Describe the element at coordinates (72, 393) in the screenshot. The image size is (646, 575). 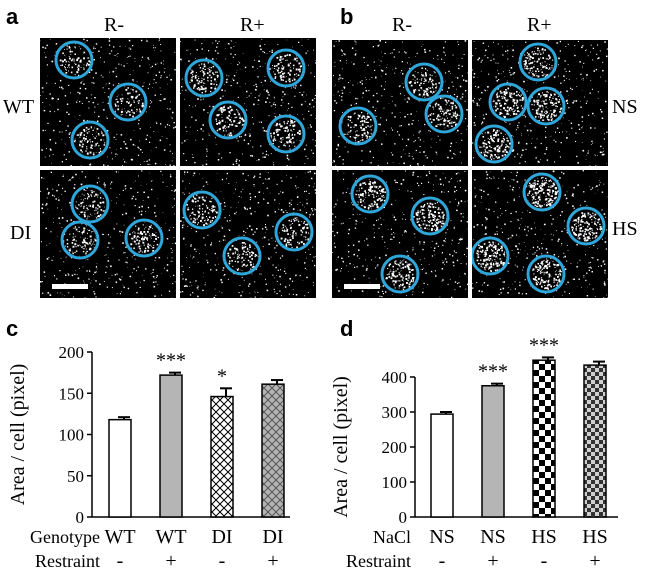
I see `y-tick-label: 150` at that location.